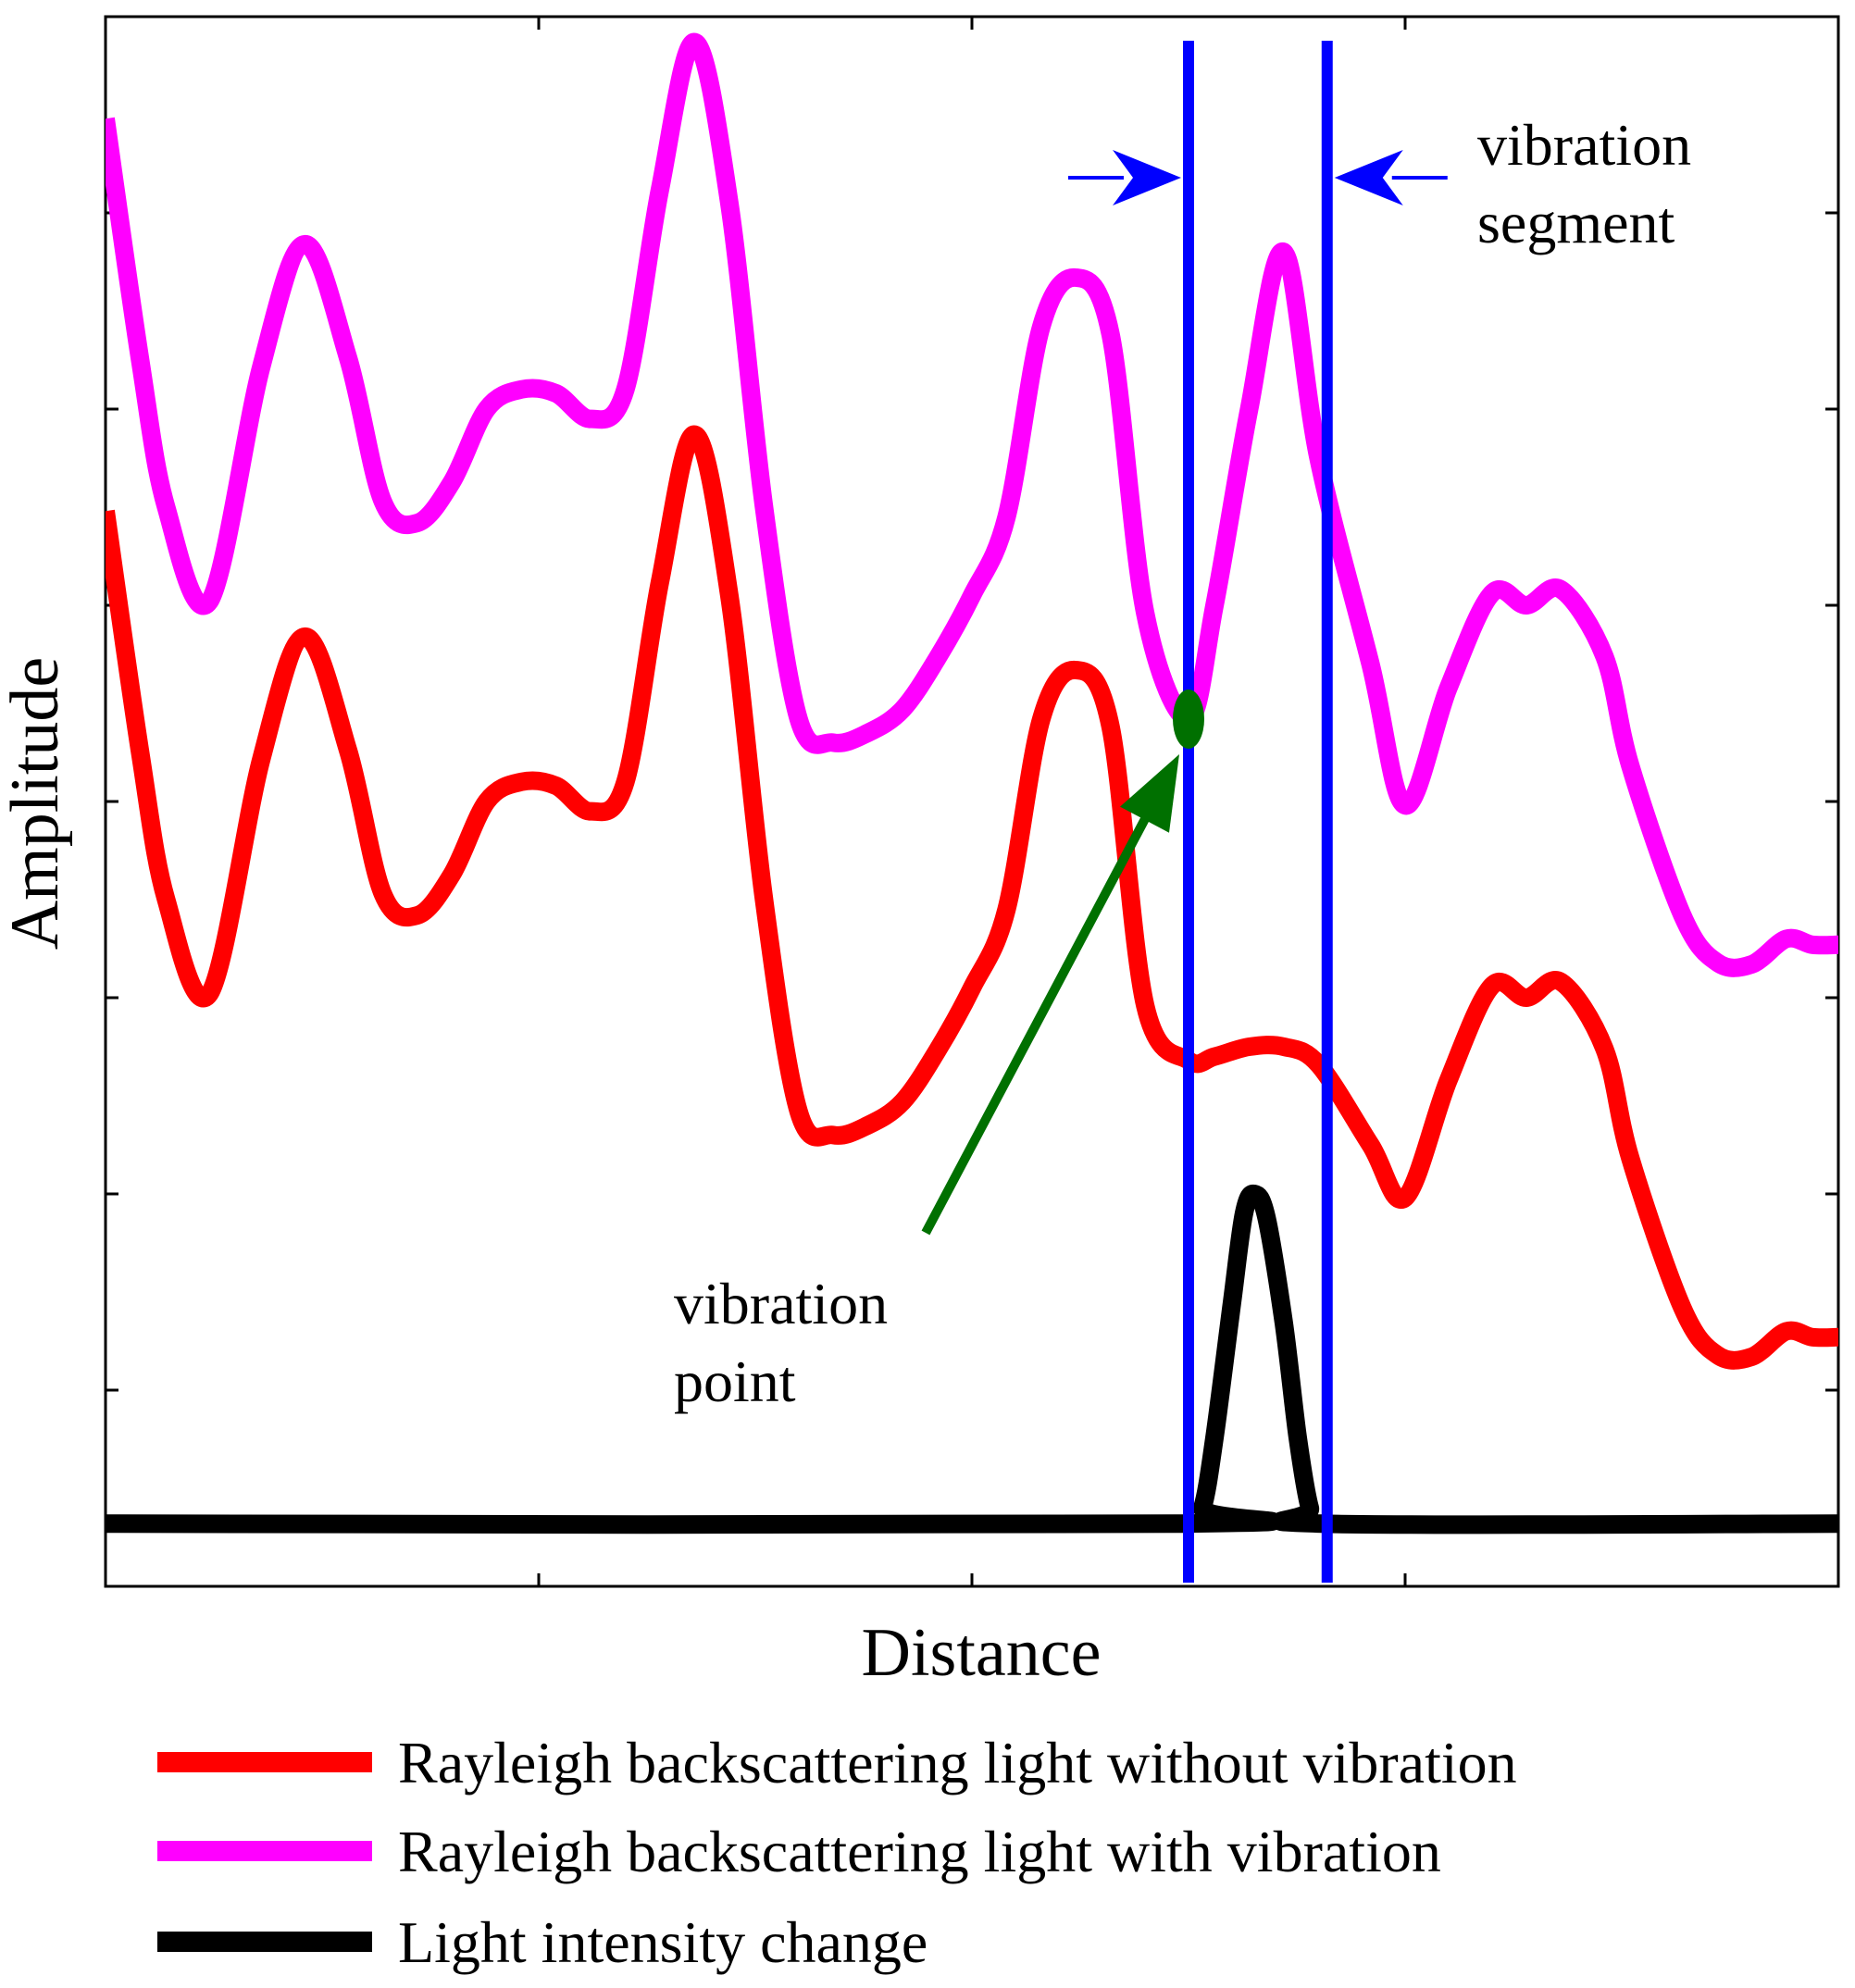 This screenshot has width=1855, height=1988. What do you see at coordinates (1576, 222) in the screenshot?
I see `annotation-segment-line2: segment` at bounding box center [1576, 222].